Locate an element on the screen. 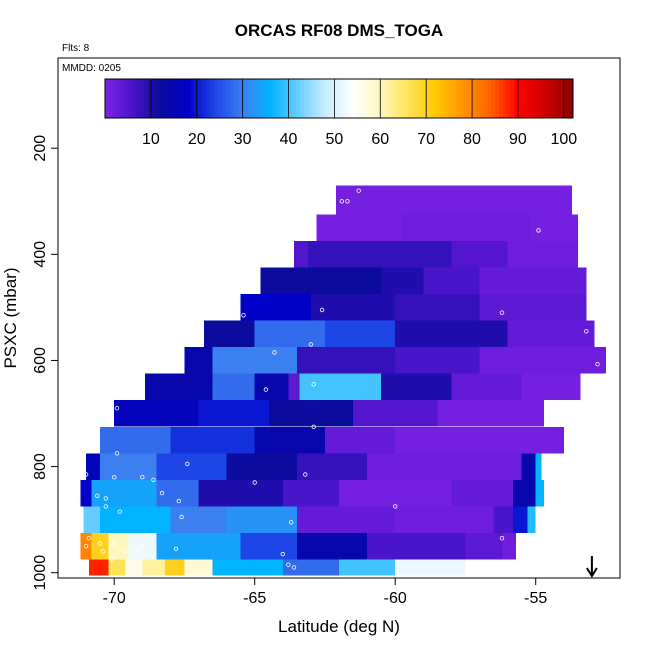 This screenshot has width=650, height=650. date-annotation: MMDD: 0205 is located at coordinates (91, 68).